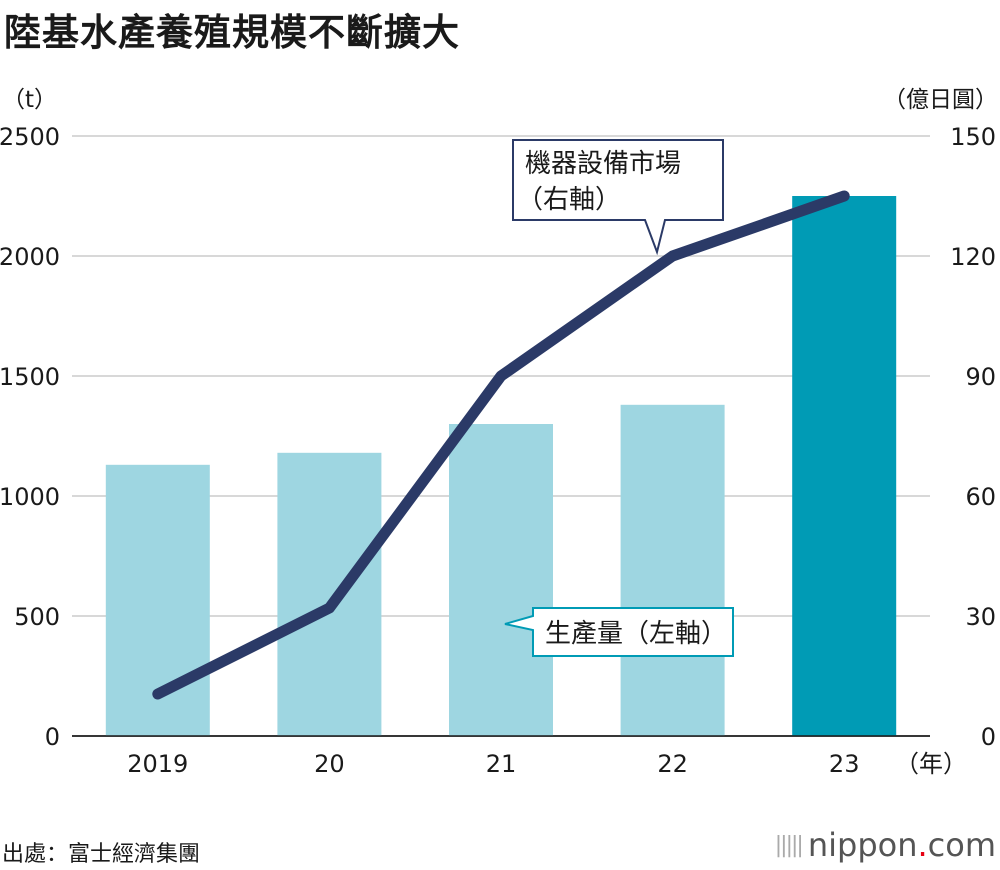 The width and height of the screenshot is (1000, 870). I want to click on left-tick-label: 500, so click(37, 617).